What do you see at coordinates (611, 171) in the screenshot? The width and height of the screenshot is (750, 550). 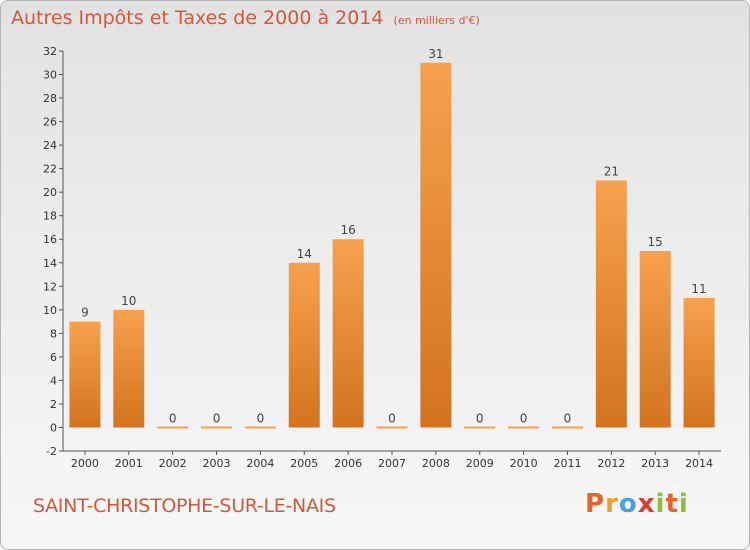 I see `data-label: 21` at bounding box center [611, 171].